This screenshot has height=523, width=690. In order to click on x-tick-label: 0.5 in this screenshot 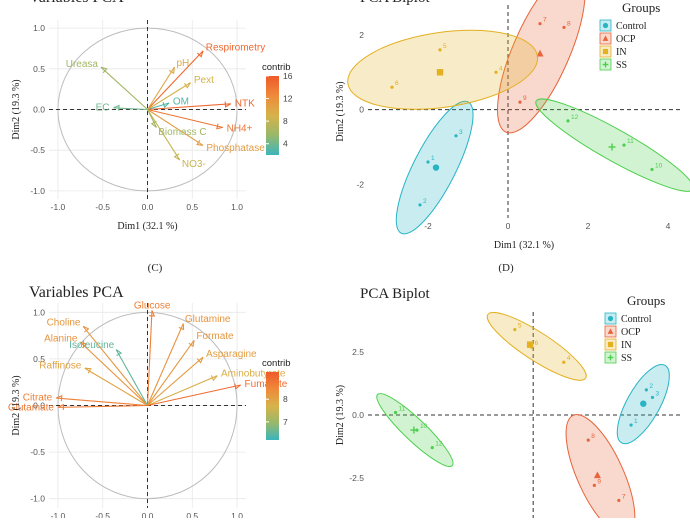, I will do `click(192, 207)`.